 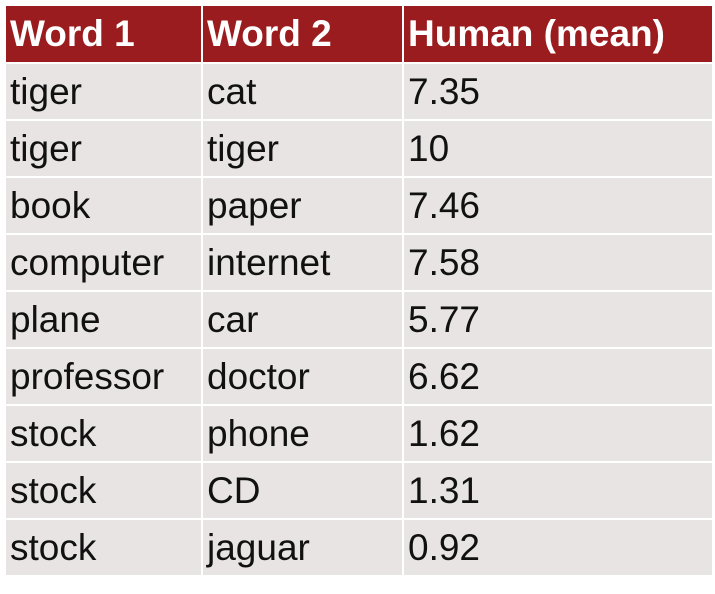 What do you see at coordinates (302, 91) in the screenshot?
I see `word-2-cell: cat` at bounding box center [302, 91].